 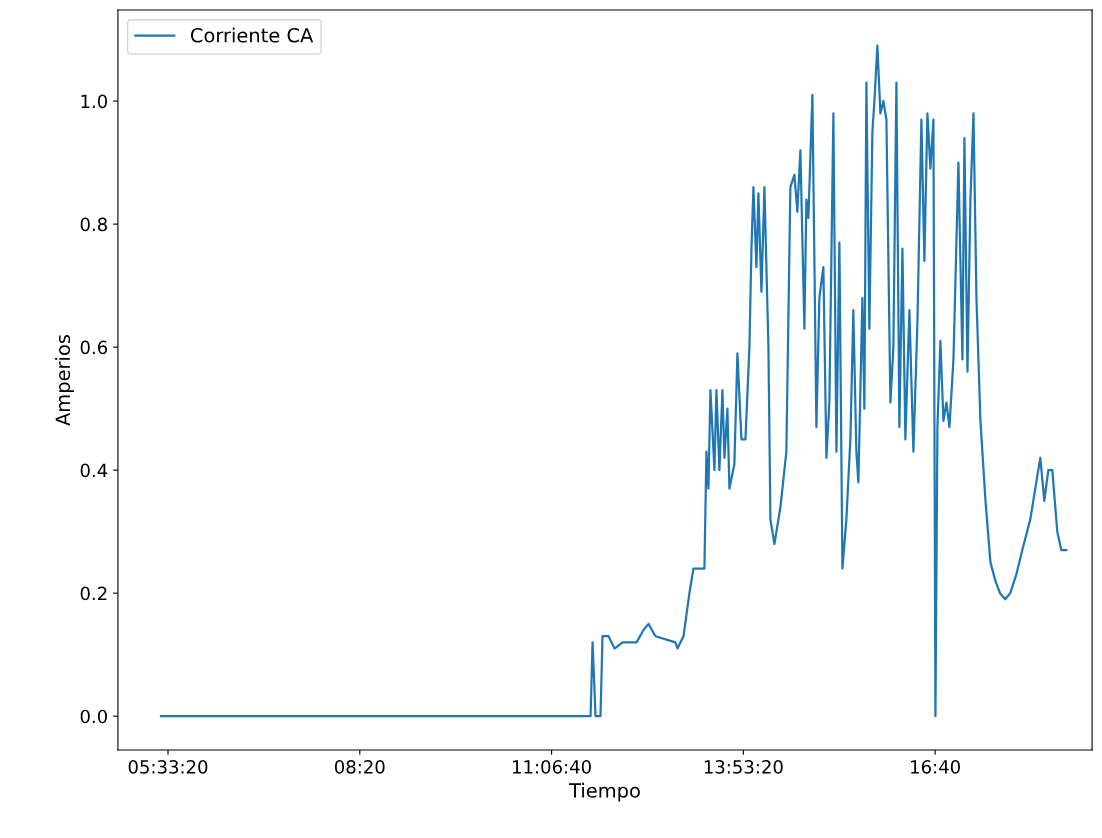 What do you see at coordinates (168, 767) in the screenshot?
I see `x-tick-label: 05:33:20` at bounding box center [168, 767].